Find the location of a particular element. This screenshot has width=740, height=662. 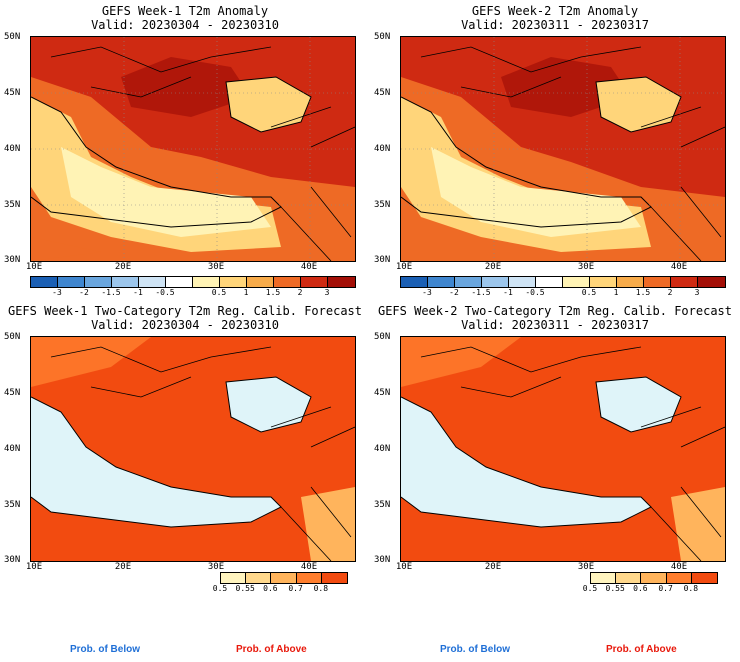

colorbar-tick-label: -3 is located at coordinates (57, 292).